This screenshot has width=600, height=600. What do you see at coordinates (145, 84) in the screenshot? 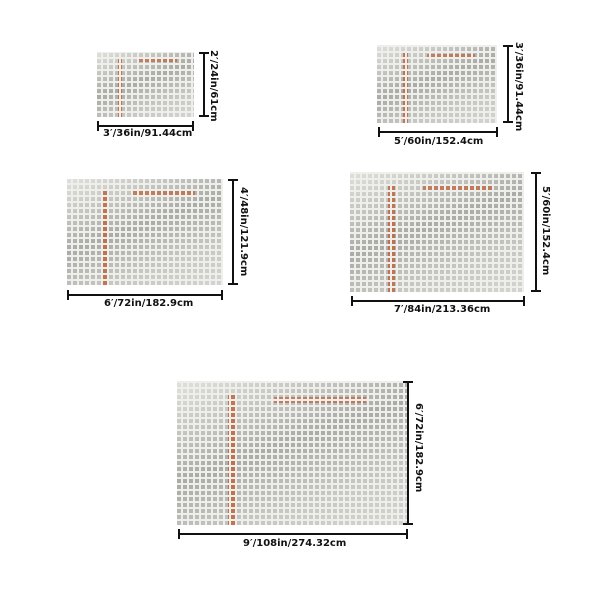
I see `rug-2x3` at bounding box center [145, 84].